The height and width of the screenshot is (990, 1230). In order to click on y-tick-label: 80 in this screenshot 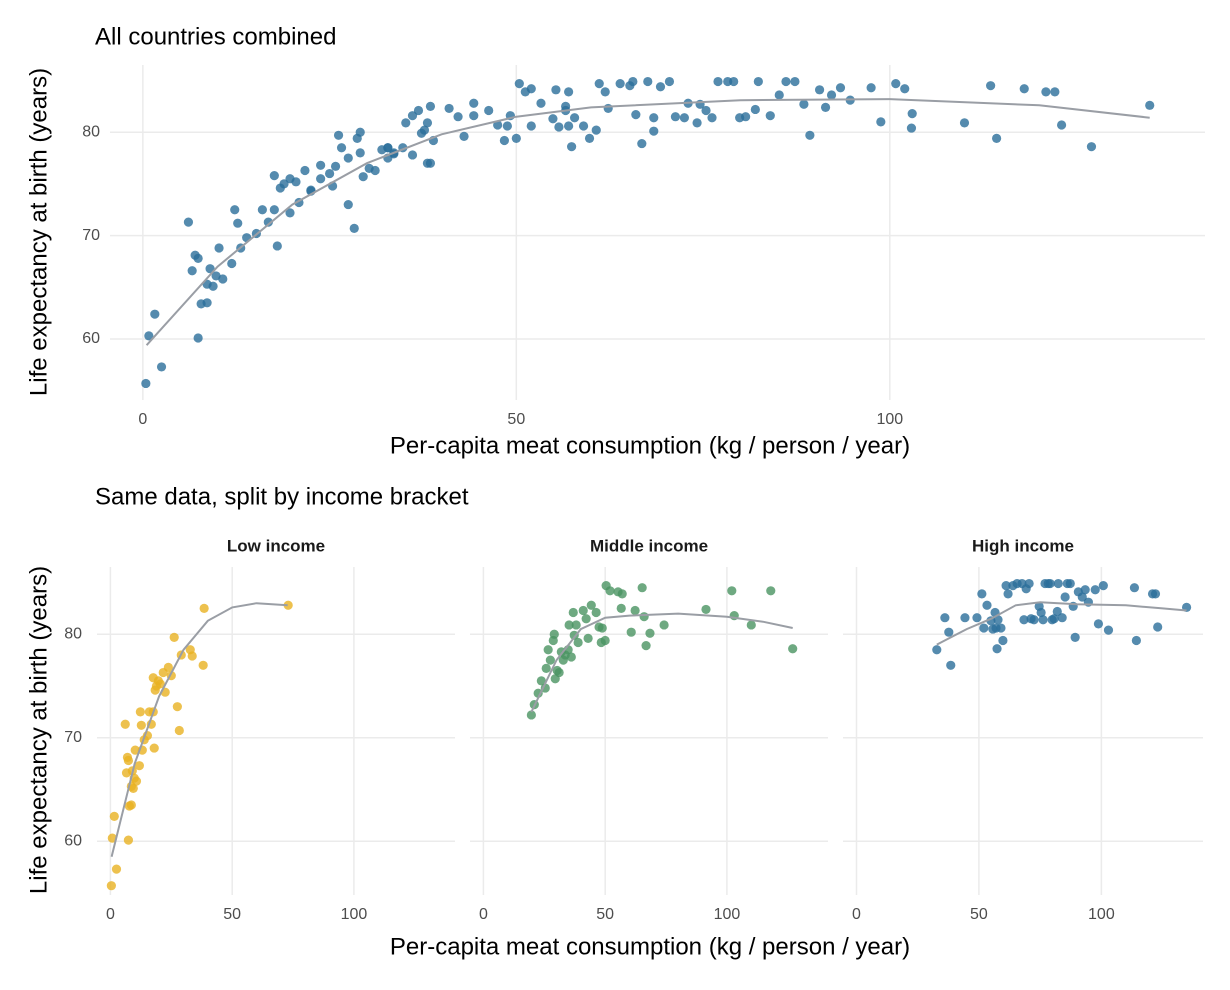, I will do `click(91, 131)`.